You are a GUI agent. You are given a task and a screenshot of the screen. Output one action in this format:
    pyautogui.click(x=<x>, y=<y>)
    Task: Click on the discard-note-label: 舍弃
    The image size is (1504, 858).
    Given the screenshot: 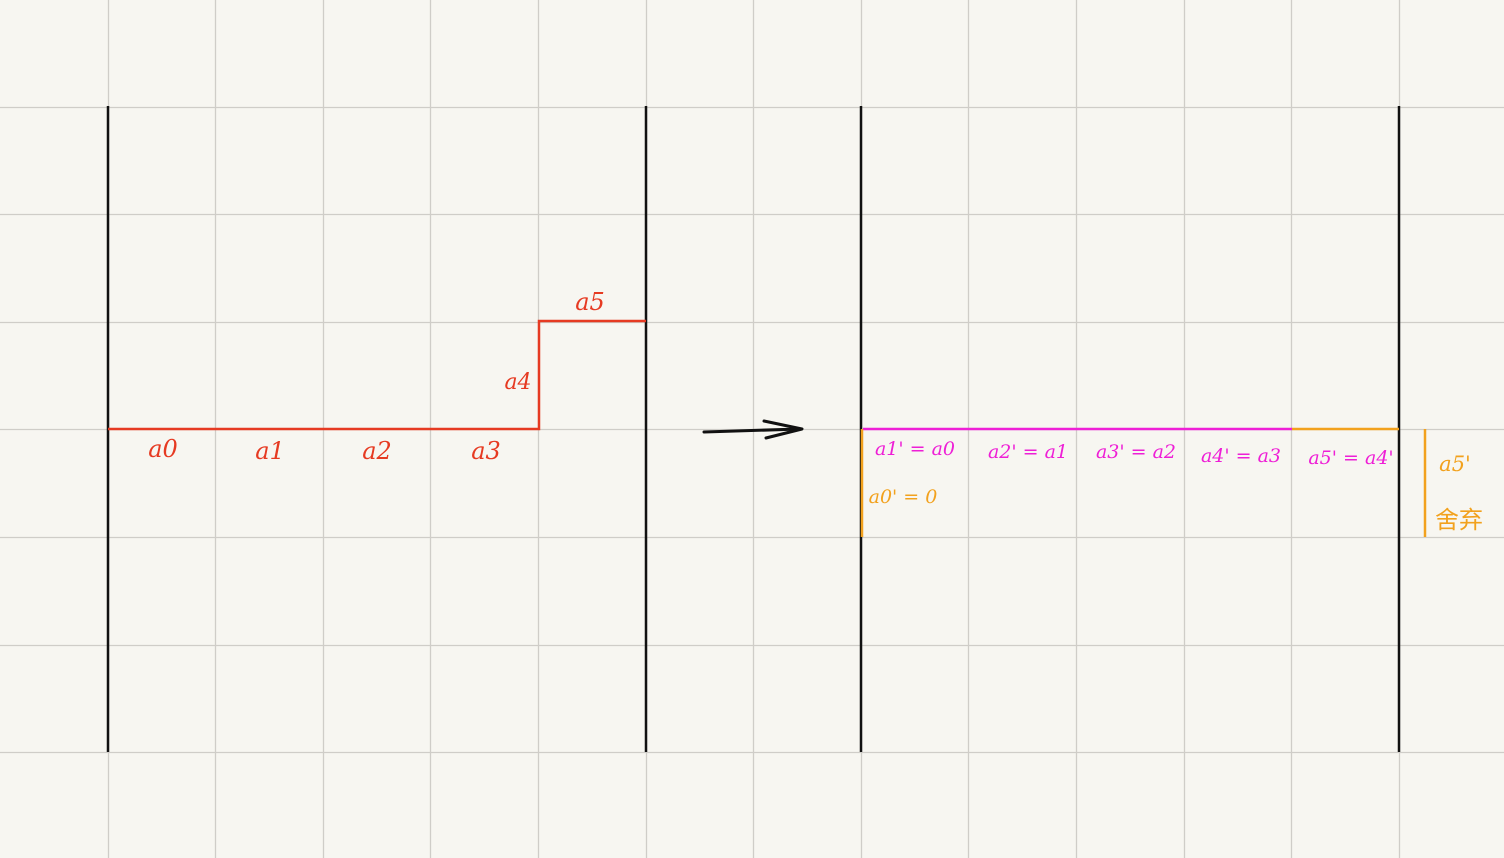 What is the action you would take?
    pyautogui.click(x=1459, y=520)
    